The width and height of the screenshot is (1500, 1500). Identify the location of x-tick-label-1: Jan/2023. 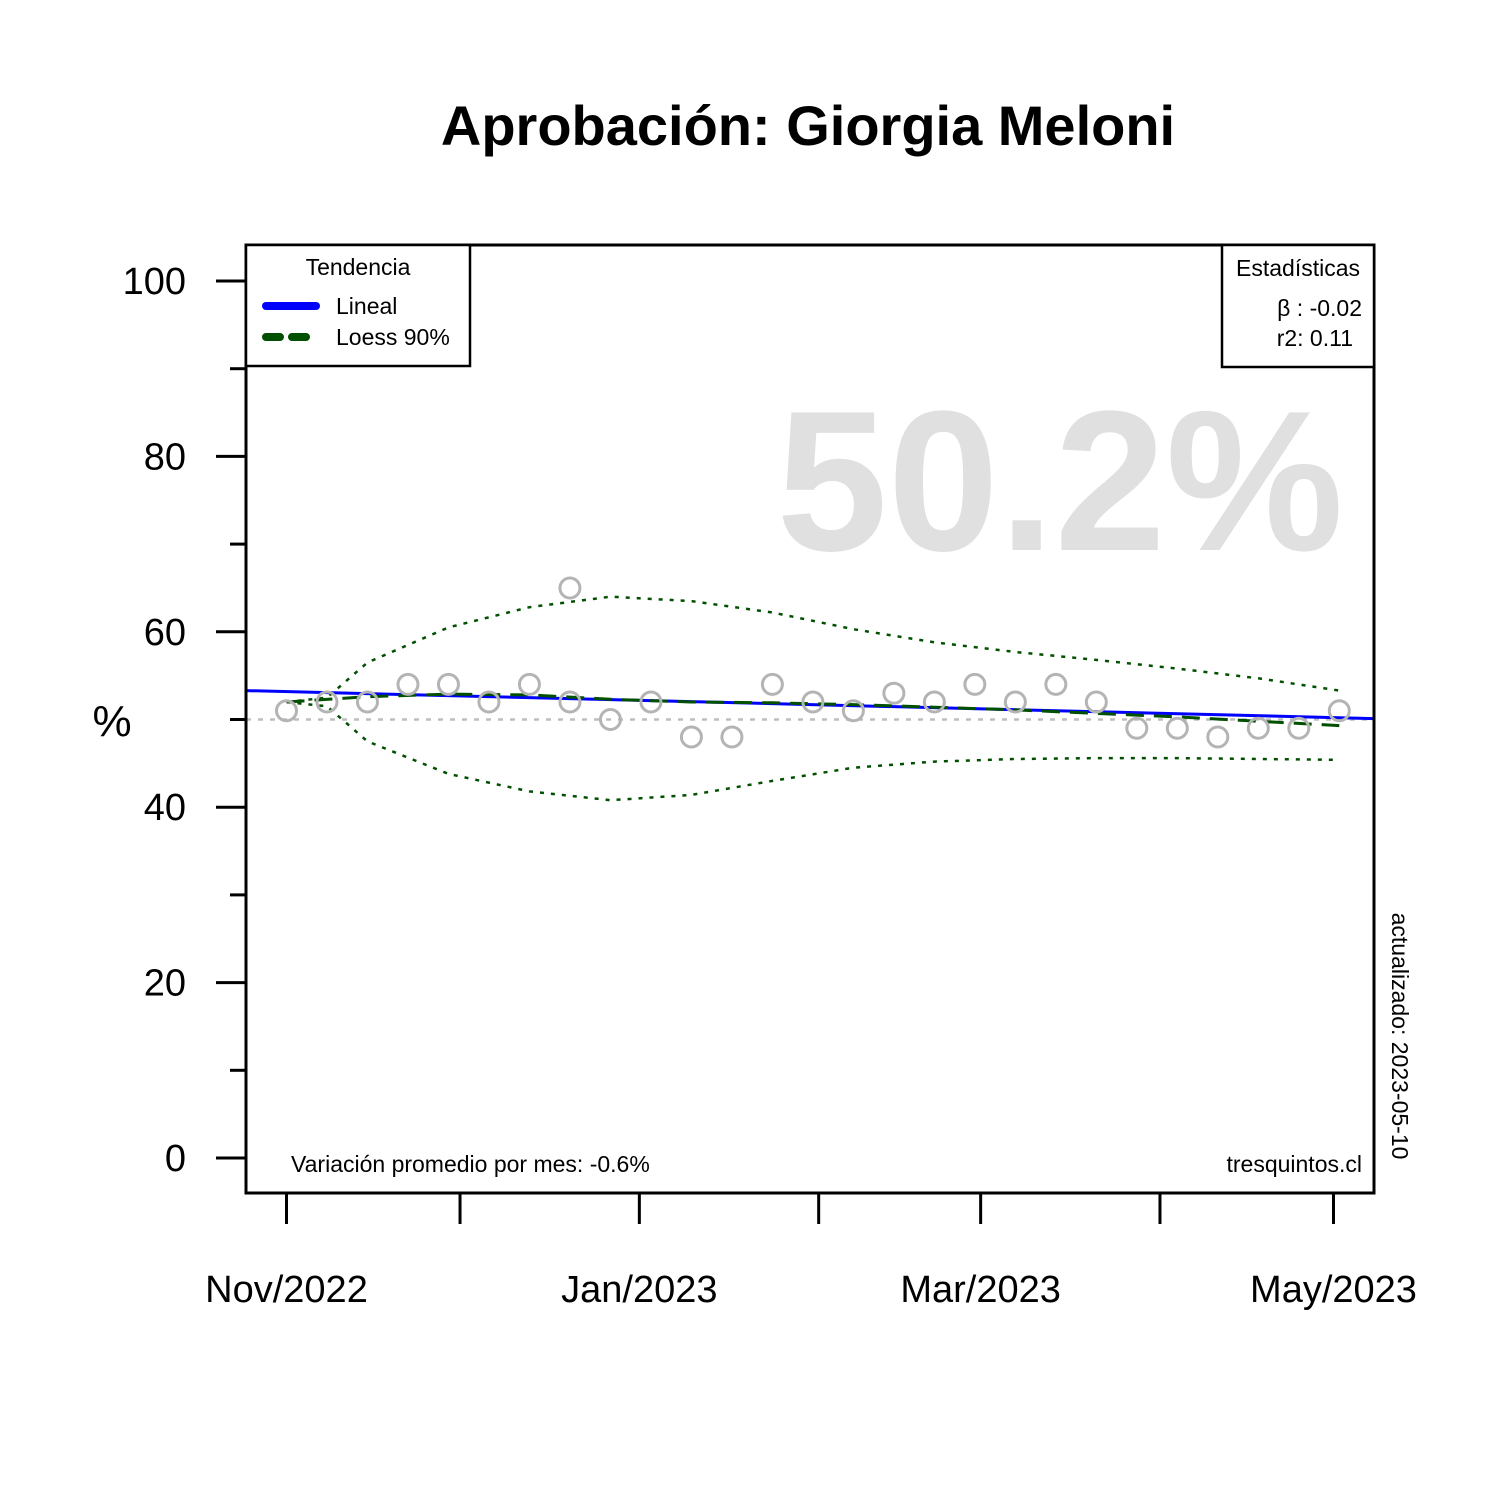
(639, 1290).